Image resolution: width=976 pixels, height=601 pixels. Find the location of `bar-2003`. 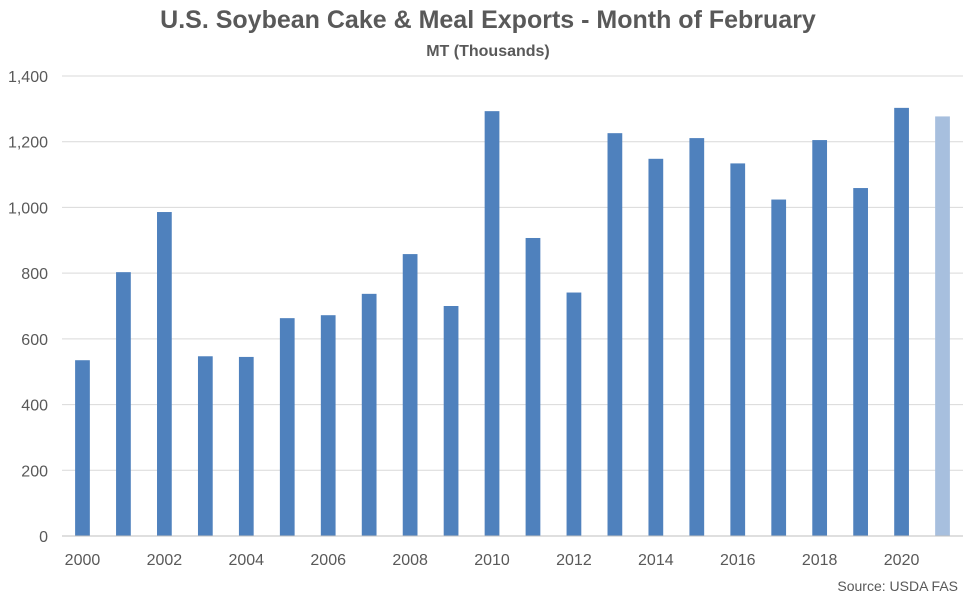

bar-2003 is located at coordinates (205, 446).